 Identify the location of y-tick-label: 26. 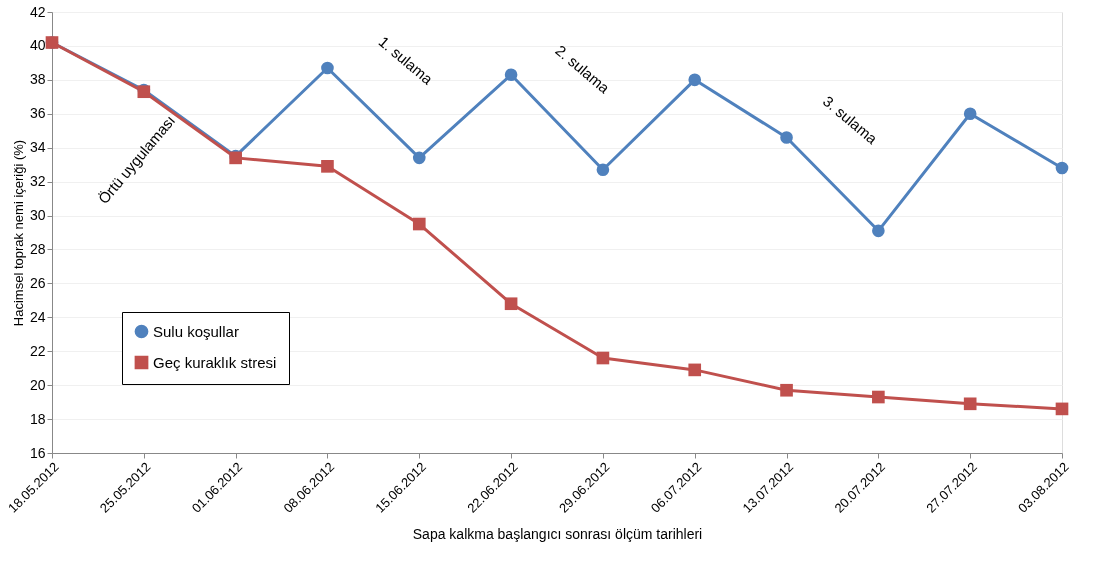
(37, 282).